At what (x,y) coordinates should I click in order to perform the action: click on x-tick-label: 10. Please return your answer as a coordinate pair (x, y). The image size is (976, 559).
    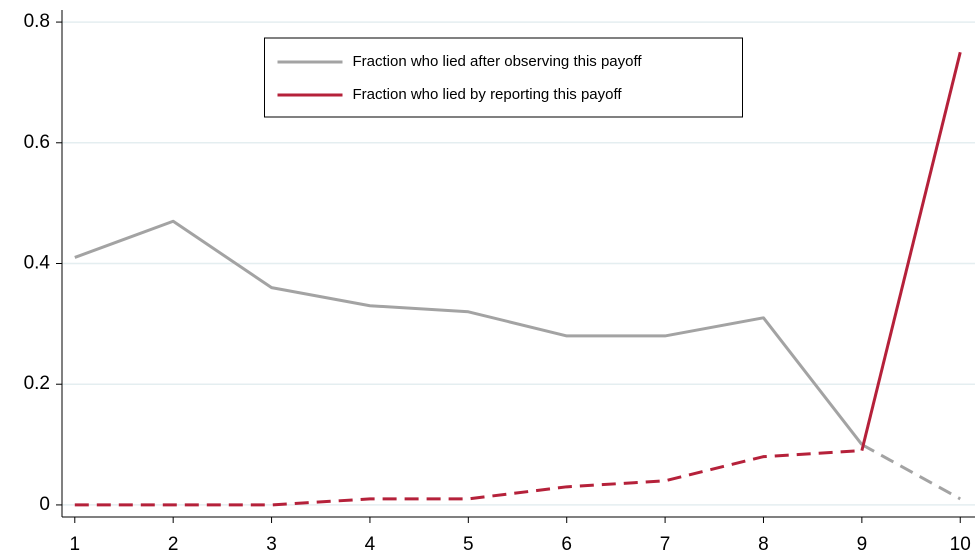
    Looking at the image, I should click on (960, 544).